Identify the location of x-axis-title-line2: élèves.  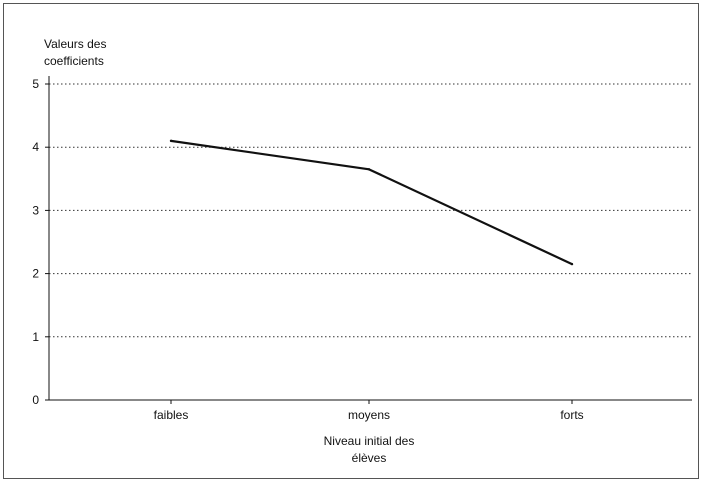
(369, 458).